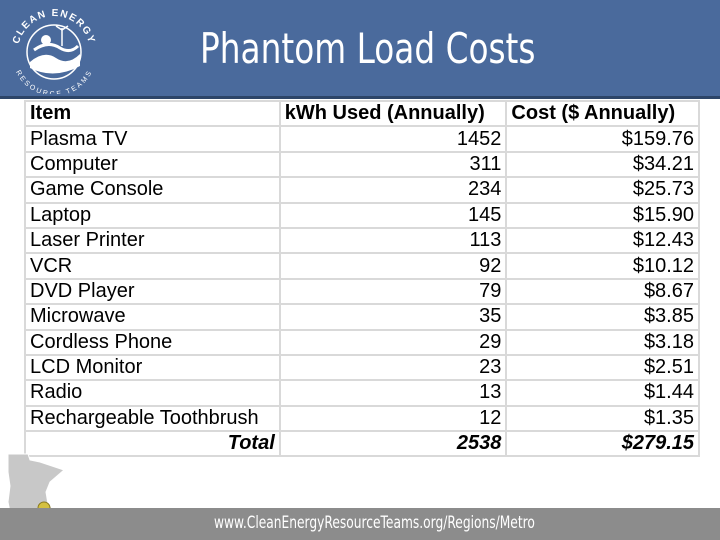 The width and height of the screenshot is (720, 540). Describe the element at coordinates (393, 240) in the screenshot. I see `kwh-cell: 113` at that location.